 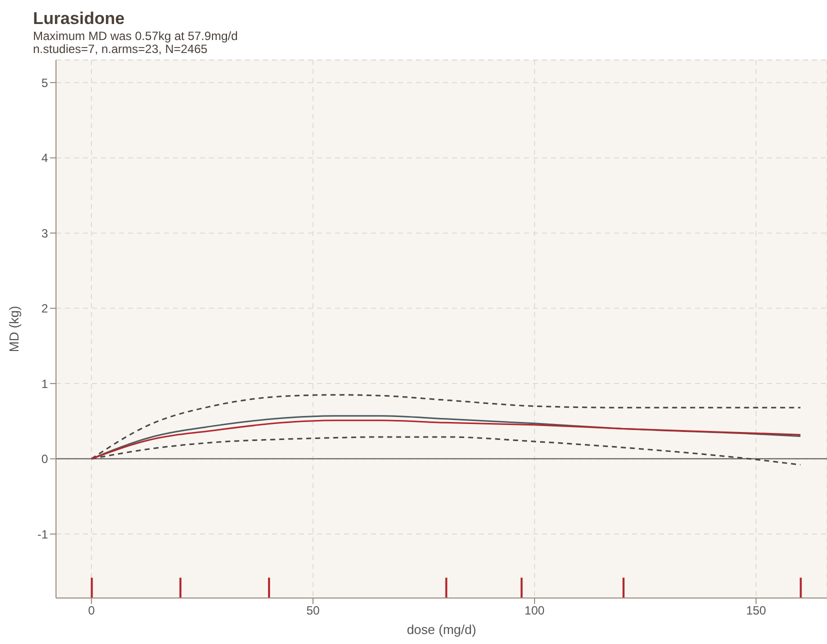 What do you see at coordinates (79, 19) in the screenshot?
I see `chart-title: Lurasidone` at bounding box center [79, 19].